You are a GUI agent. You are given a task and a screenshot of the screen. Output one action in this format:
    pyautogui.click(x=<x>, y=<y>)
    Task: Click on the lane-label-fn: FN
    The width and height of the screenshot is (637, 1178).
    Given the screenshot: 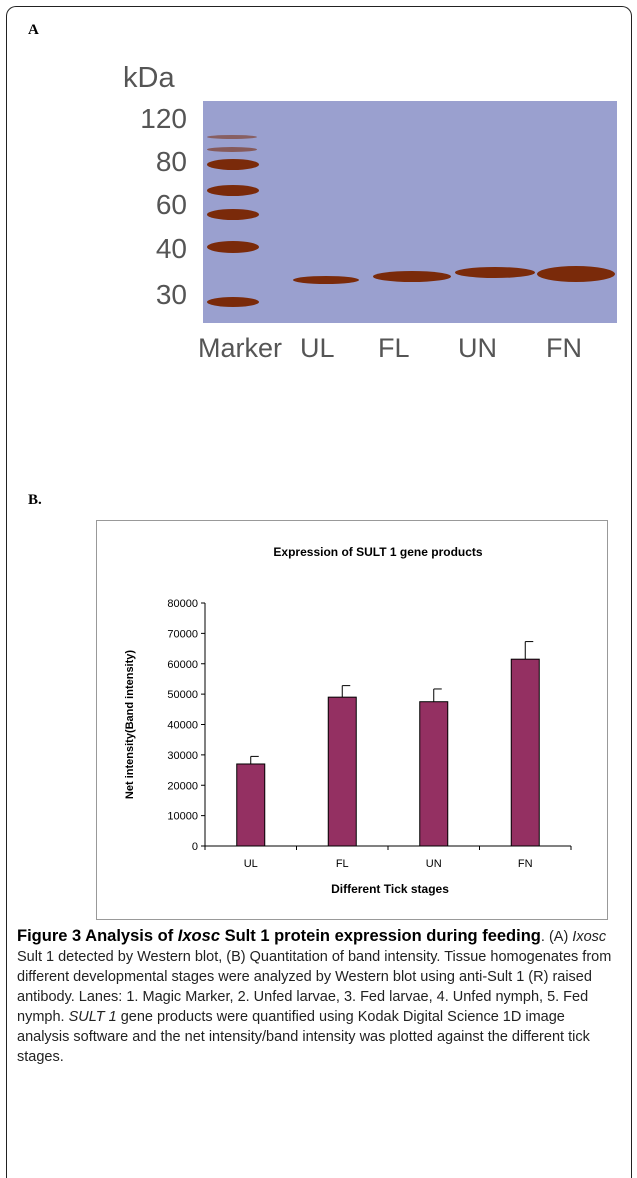 What is the action you would take?
    pyautogui.click(x=564, y=348)
    